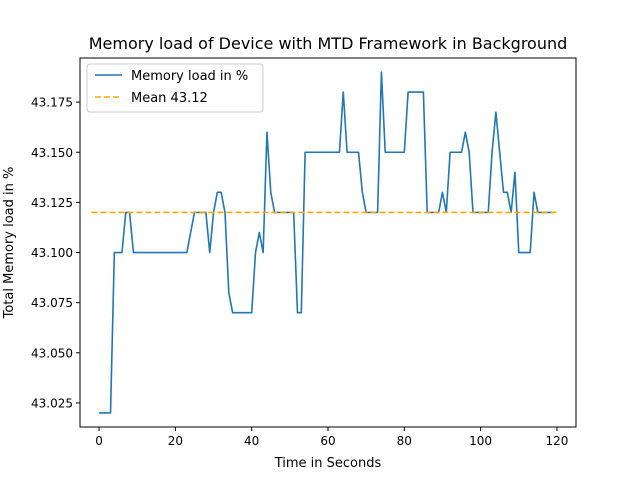  I want to click on legend-label-mean: Mean 43.12, so click(169, 98).